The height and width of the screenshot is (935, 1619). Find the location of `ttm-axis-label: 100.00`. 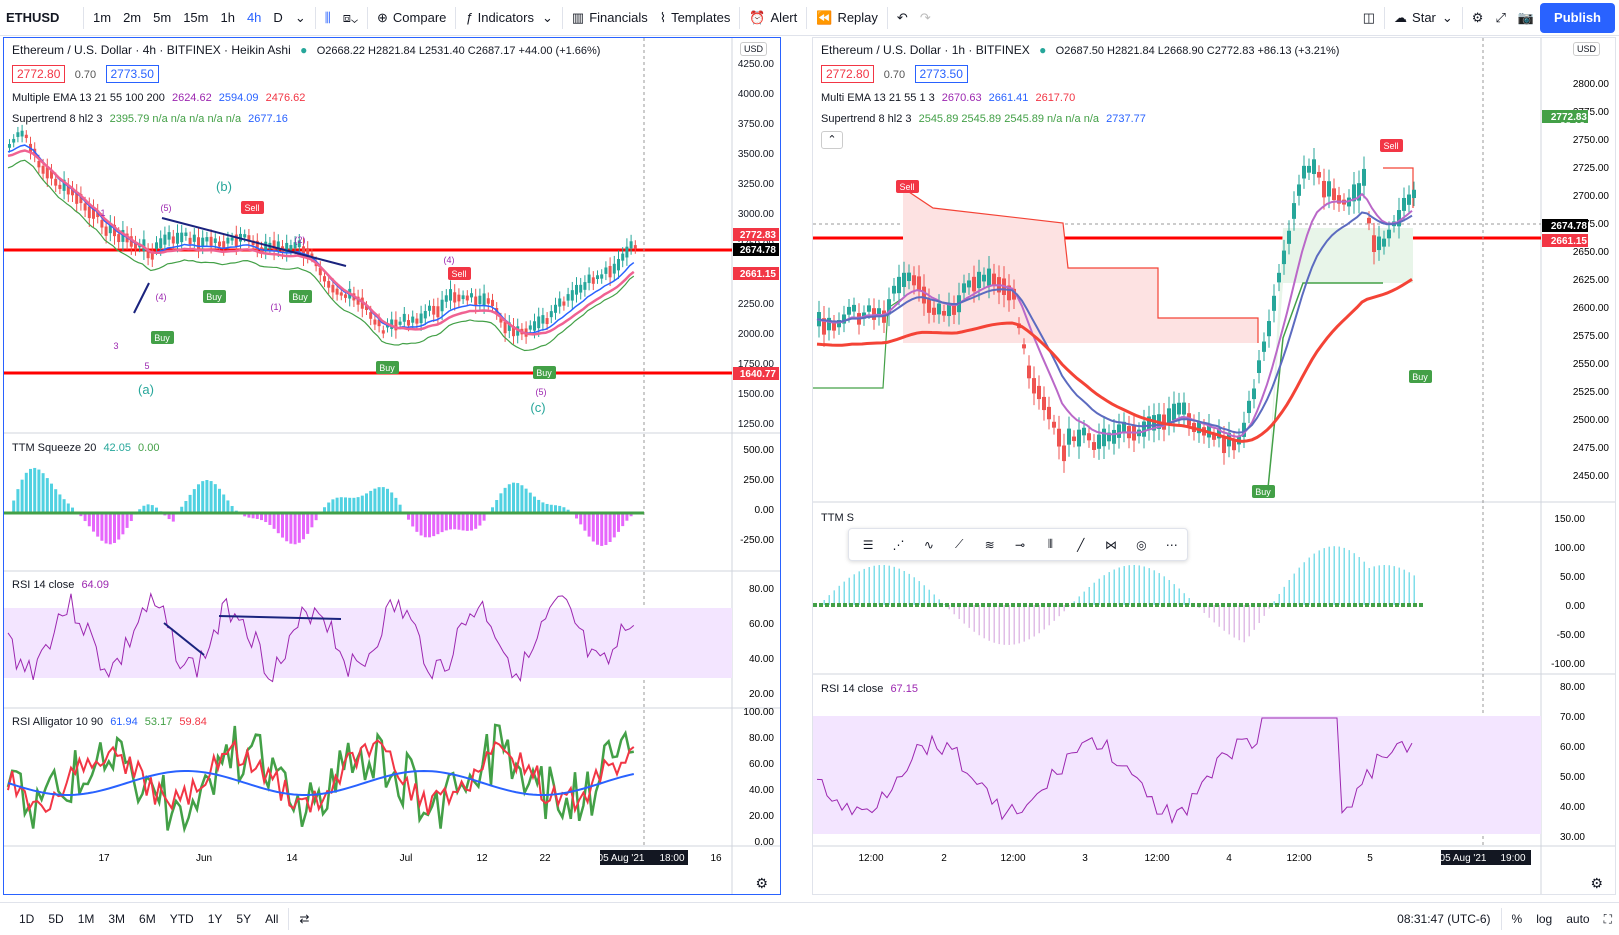

ttm-axis-label: 100.00 is located at coordinates (1569, 548).